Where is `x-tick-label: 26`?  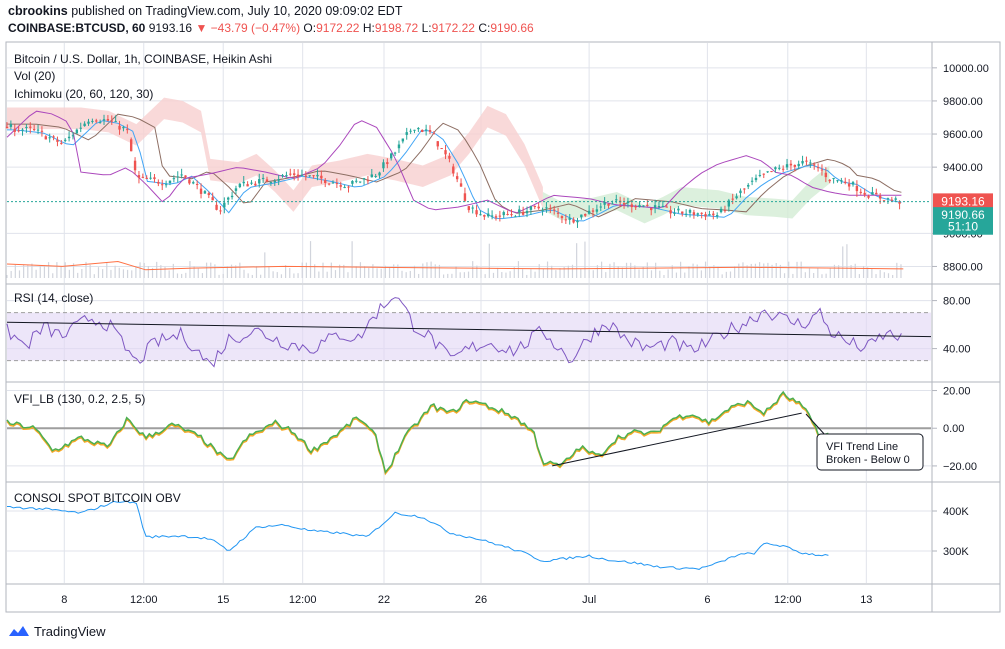 x-tick-label: 26 is located at coordinates (481, 600).